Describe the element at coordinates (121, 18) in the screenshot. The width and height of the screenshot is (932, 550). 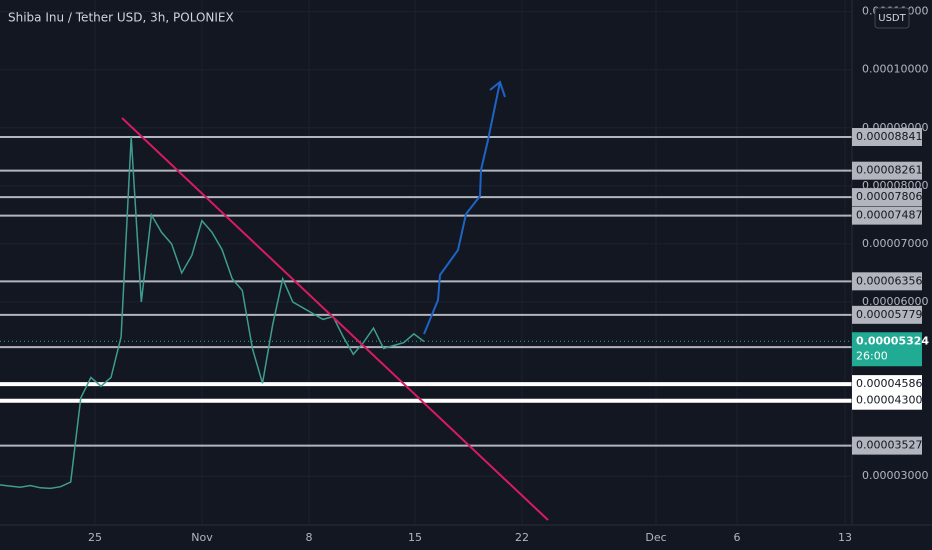
I see `chart-title: Shiba Inu / Tether USD, 3h, POLONIEX` at that location.